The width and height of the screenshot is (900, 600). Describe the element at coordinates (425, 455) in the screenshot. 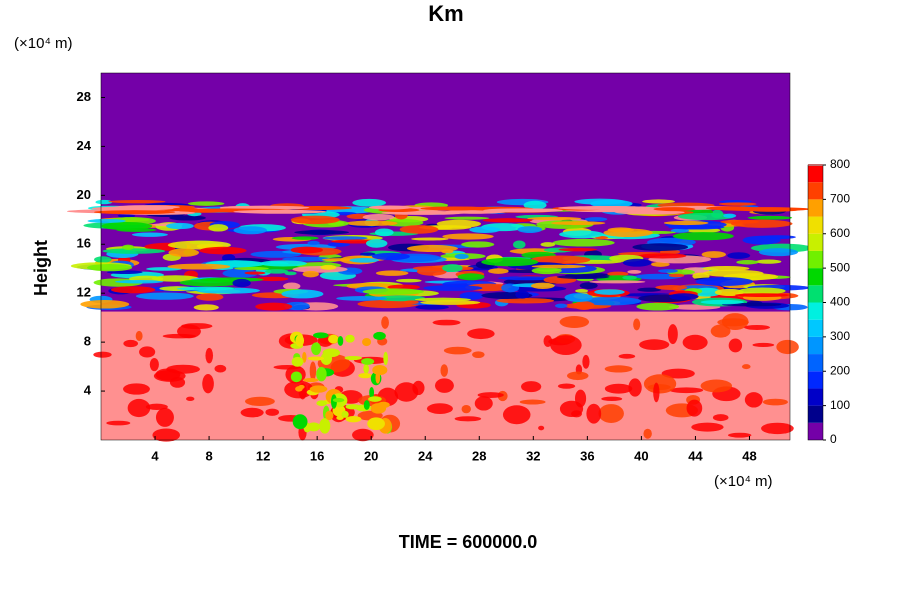

I see `x-tick-label: 24` at that location.